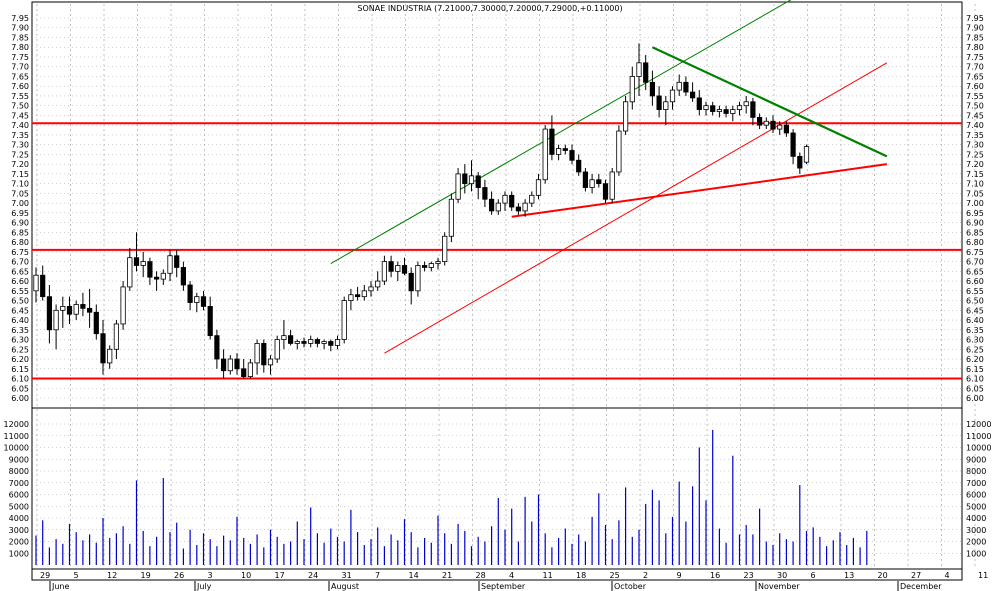 The height and width of the screenshot is (591, 994). I want to click on price-tick-label: 6.10, so click(975, 379).